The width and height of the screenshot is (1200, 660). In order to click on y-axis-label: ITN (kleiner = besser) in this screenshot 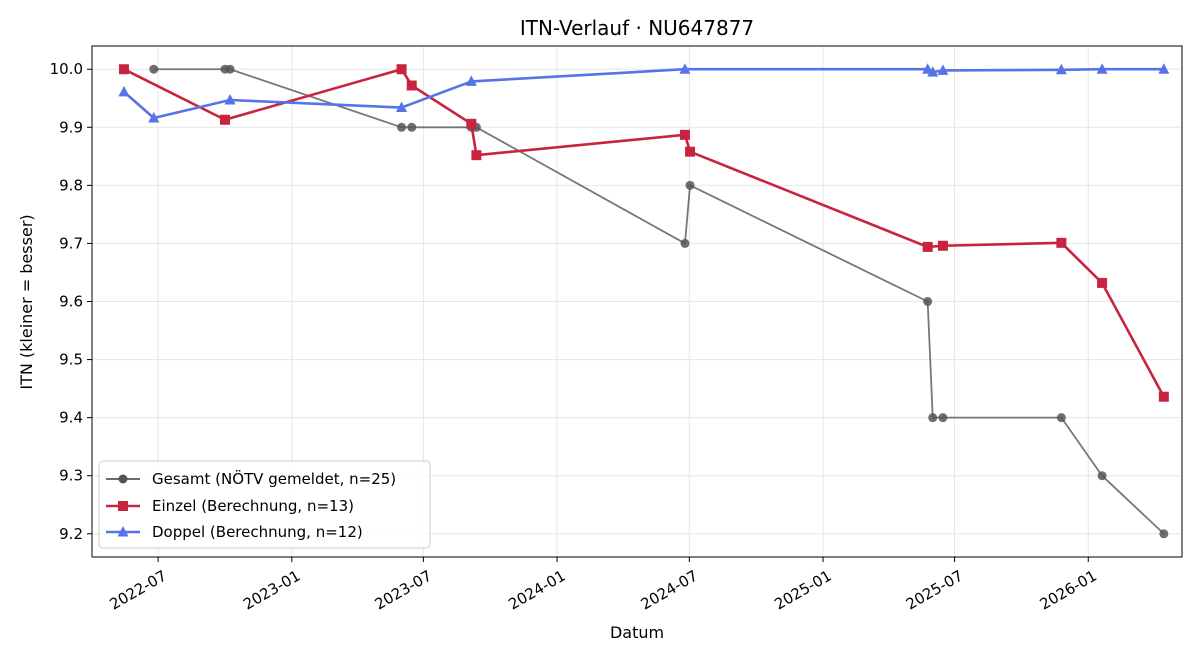, I will do `click(26, 301)`.